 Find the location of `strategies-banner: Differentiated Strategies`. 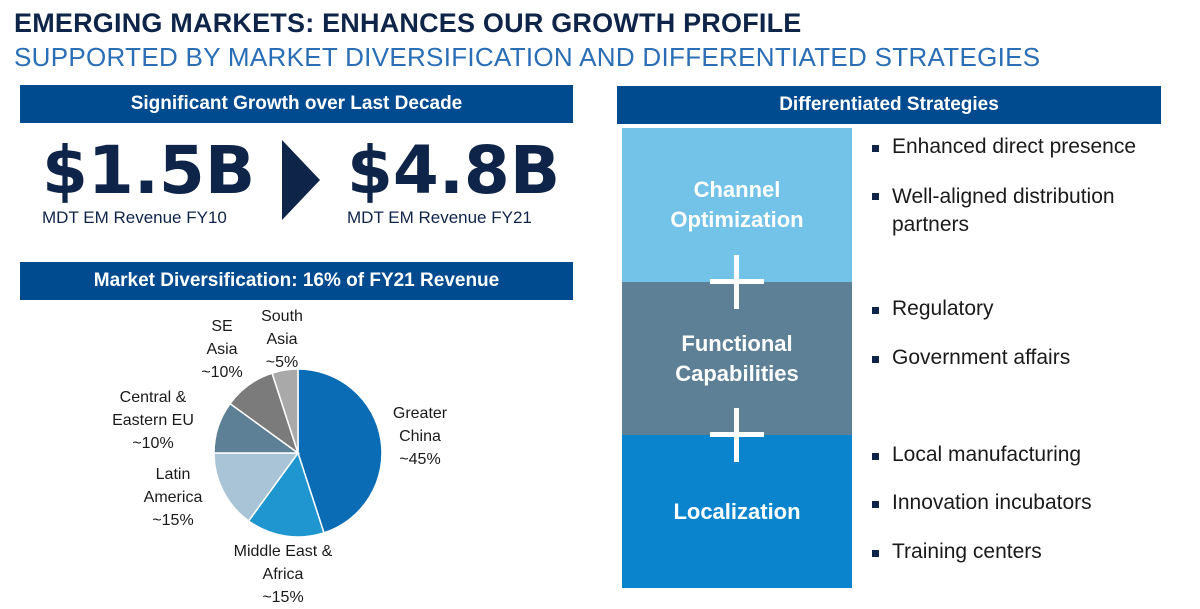

strategies-banner: Differentiated Strategies is located at coordinates (889, 105).